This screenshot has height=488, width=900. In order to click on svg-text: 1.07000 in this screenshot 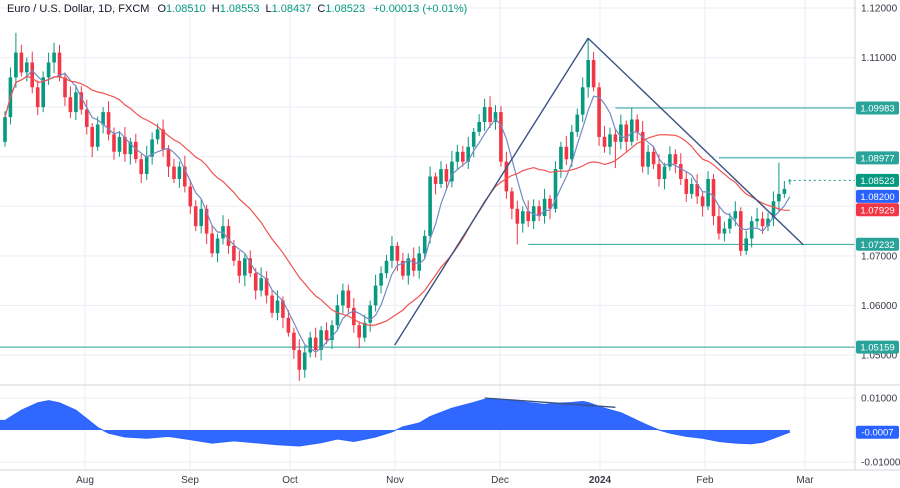, I will do `click(879, 256)`.